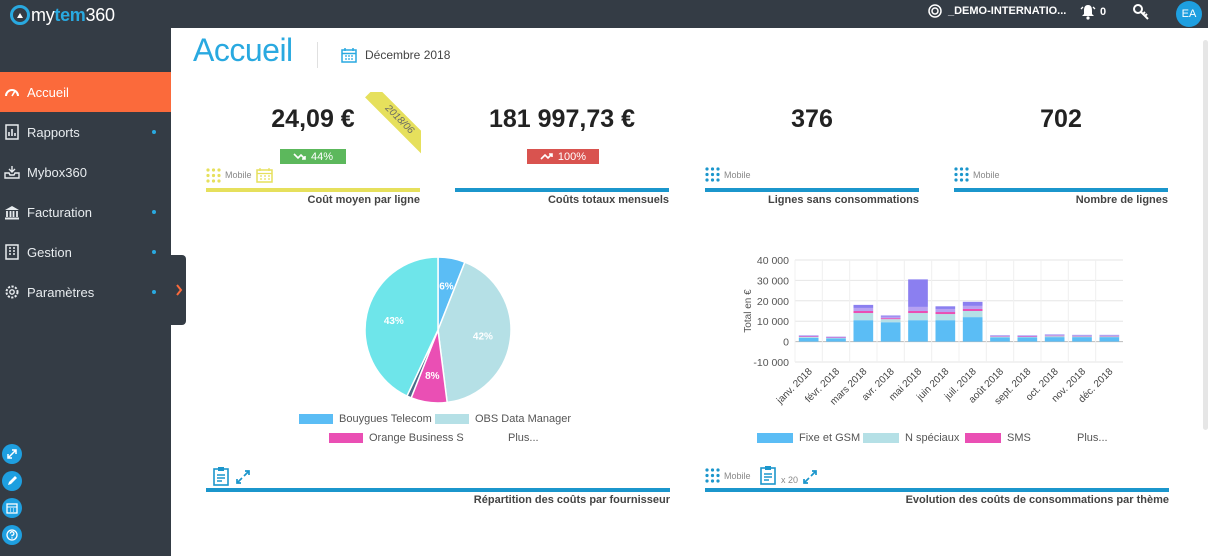  What do you see at coordinates (998, 438) in the screenshot?
I see `legend-item: SMS` at bounding box center [998, 438].